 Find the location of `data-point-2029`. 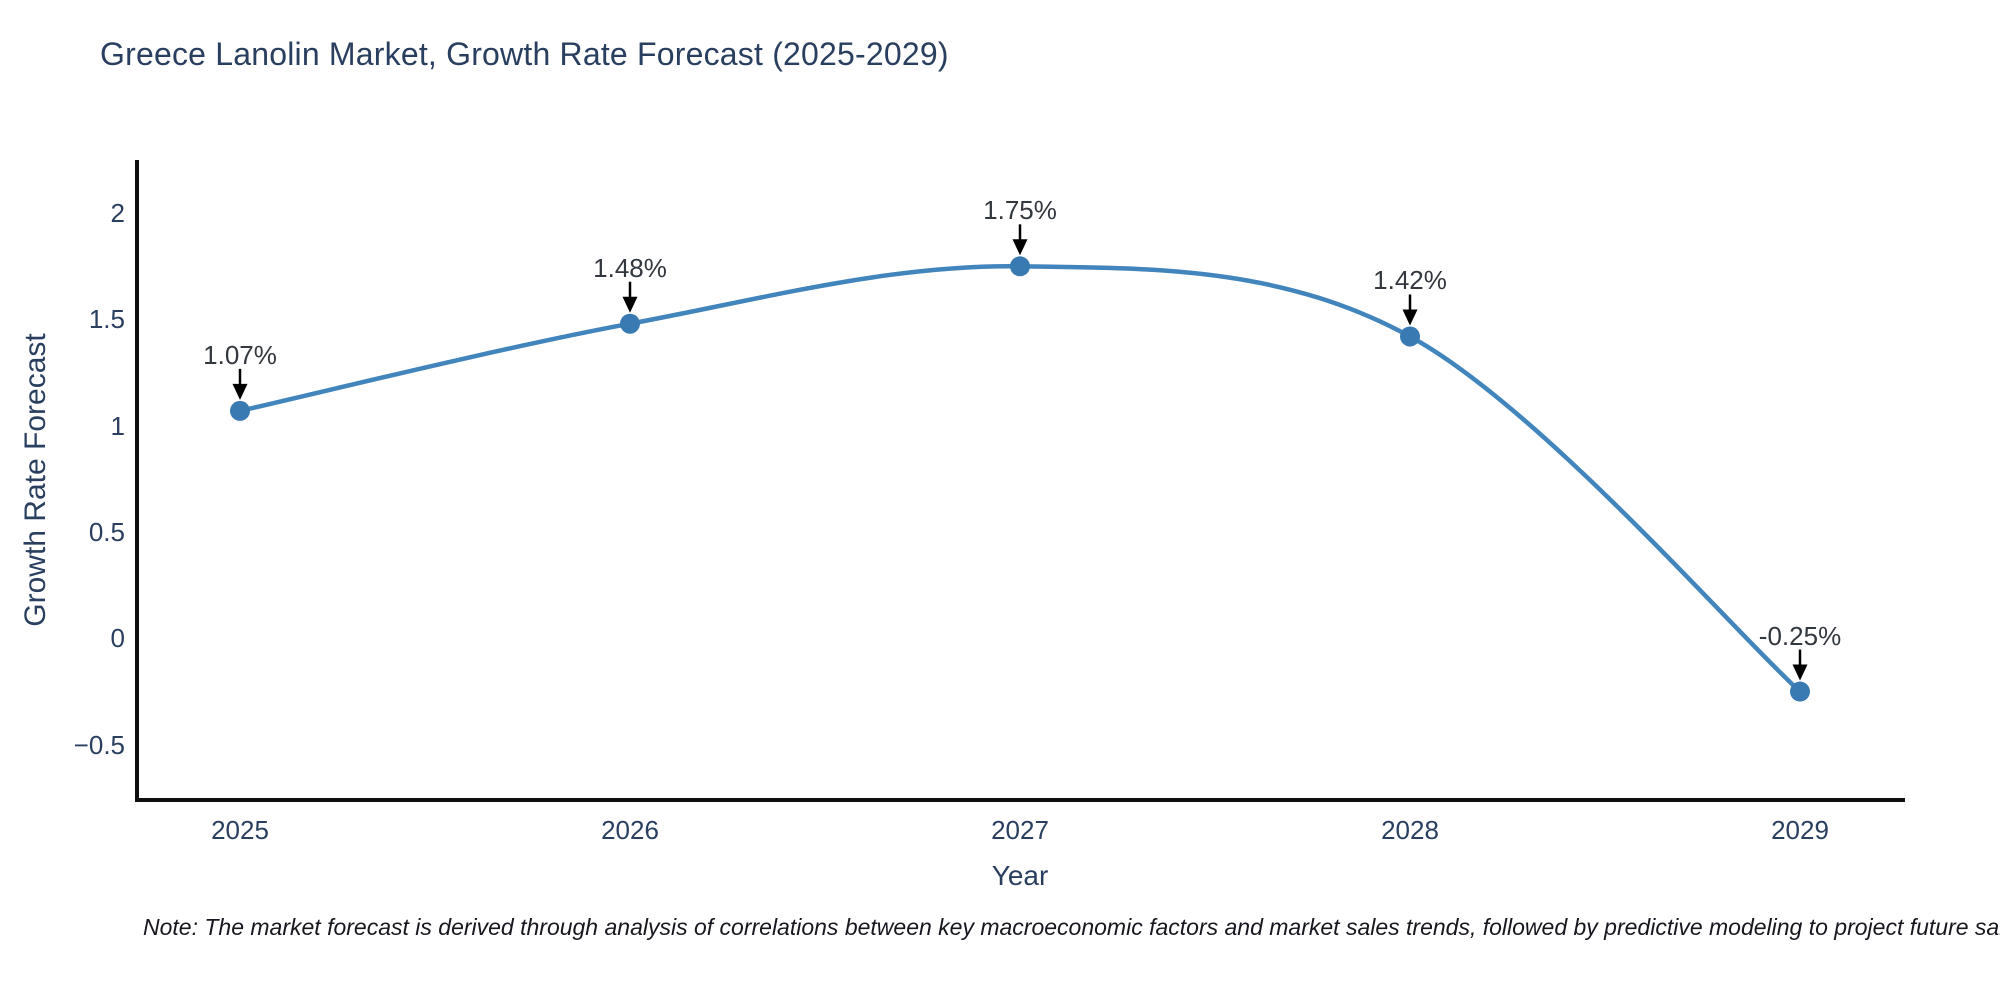

data-point-2029 is located at coordinates (1800, 691).